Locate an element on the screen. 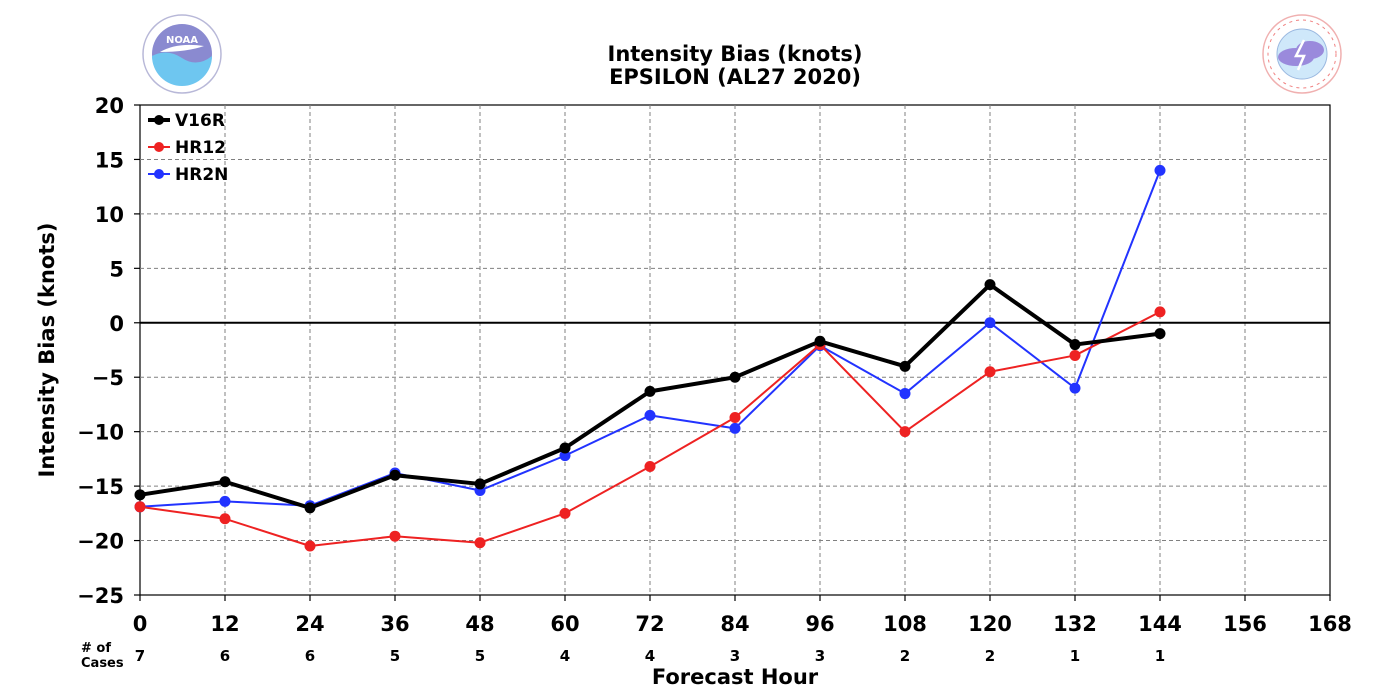 Image resolution: width=1400 pixels, height=700 pixels. x-tick-label: 24 is located at coordinates (309, 624).